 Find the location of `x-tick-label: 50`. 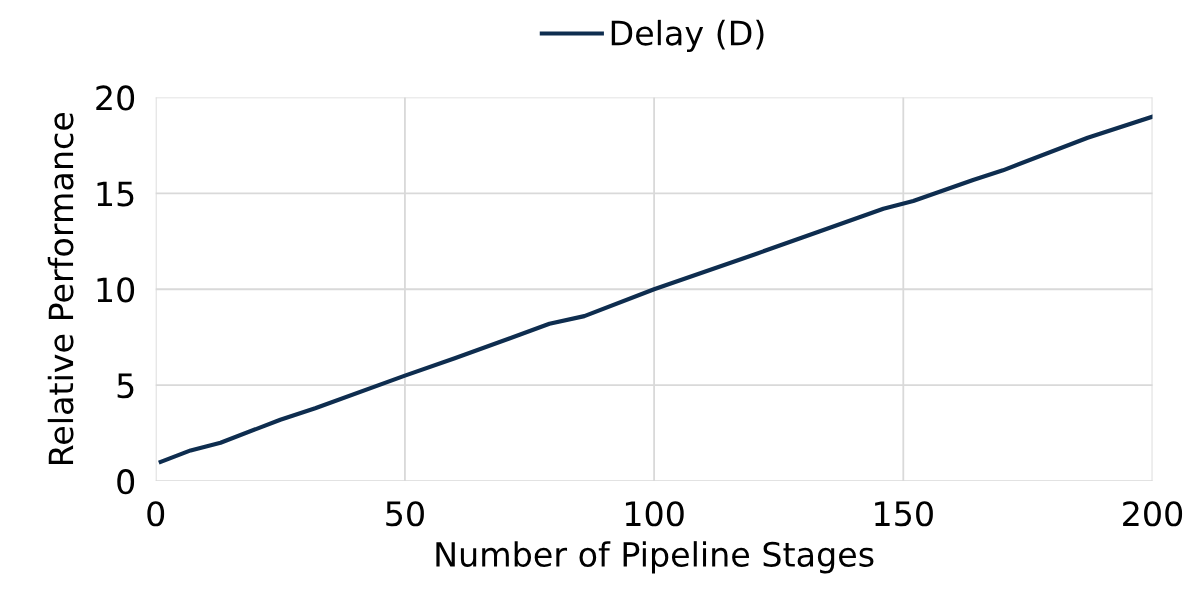

x-tick-label: 50 is located at coordinates (405, 514).